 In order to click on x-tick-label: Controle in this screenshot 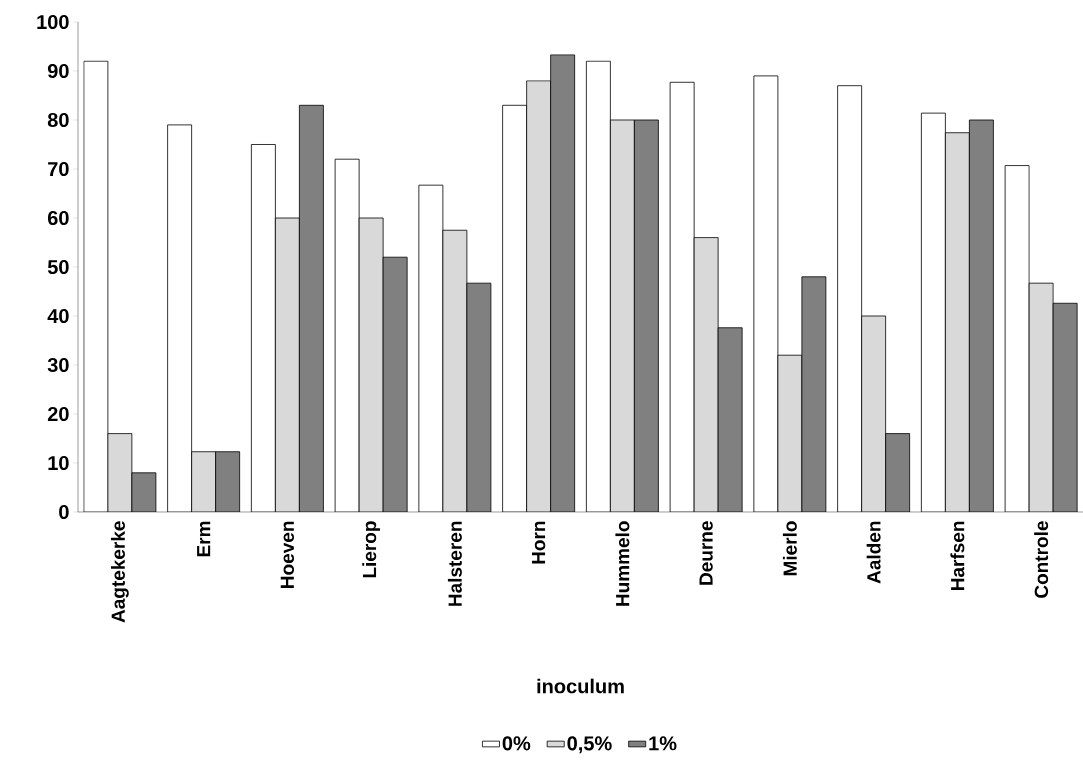, I will do `click(1041, 559)`.